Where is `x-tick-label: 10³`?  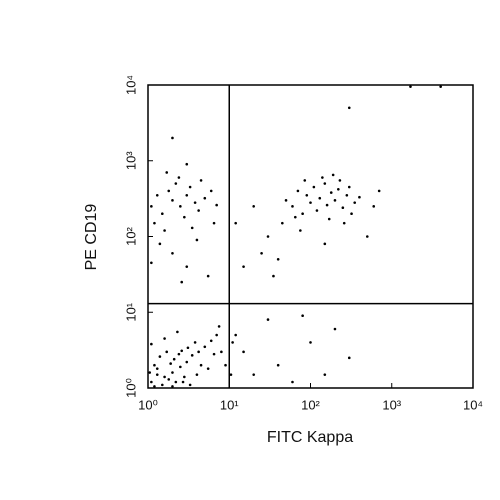
x-tick-label: 10³ is located at coordinates (391, 404).